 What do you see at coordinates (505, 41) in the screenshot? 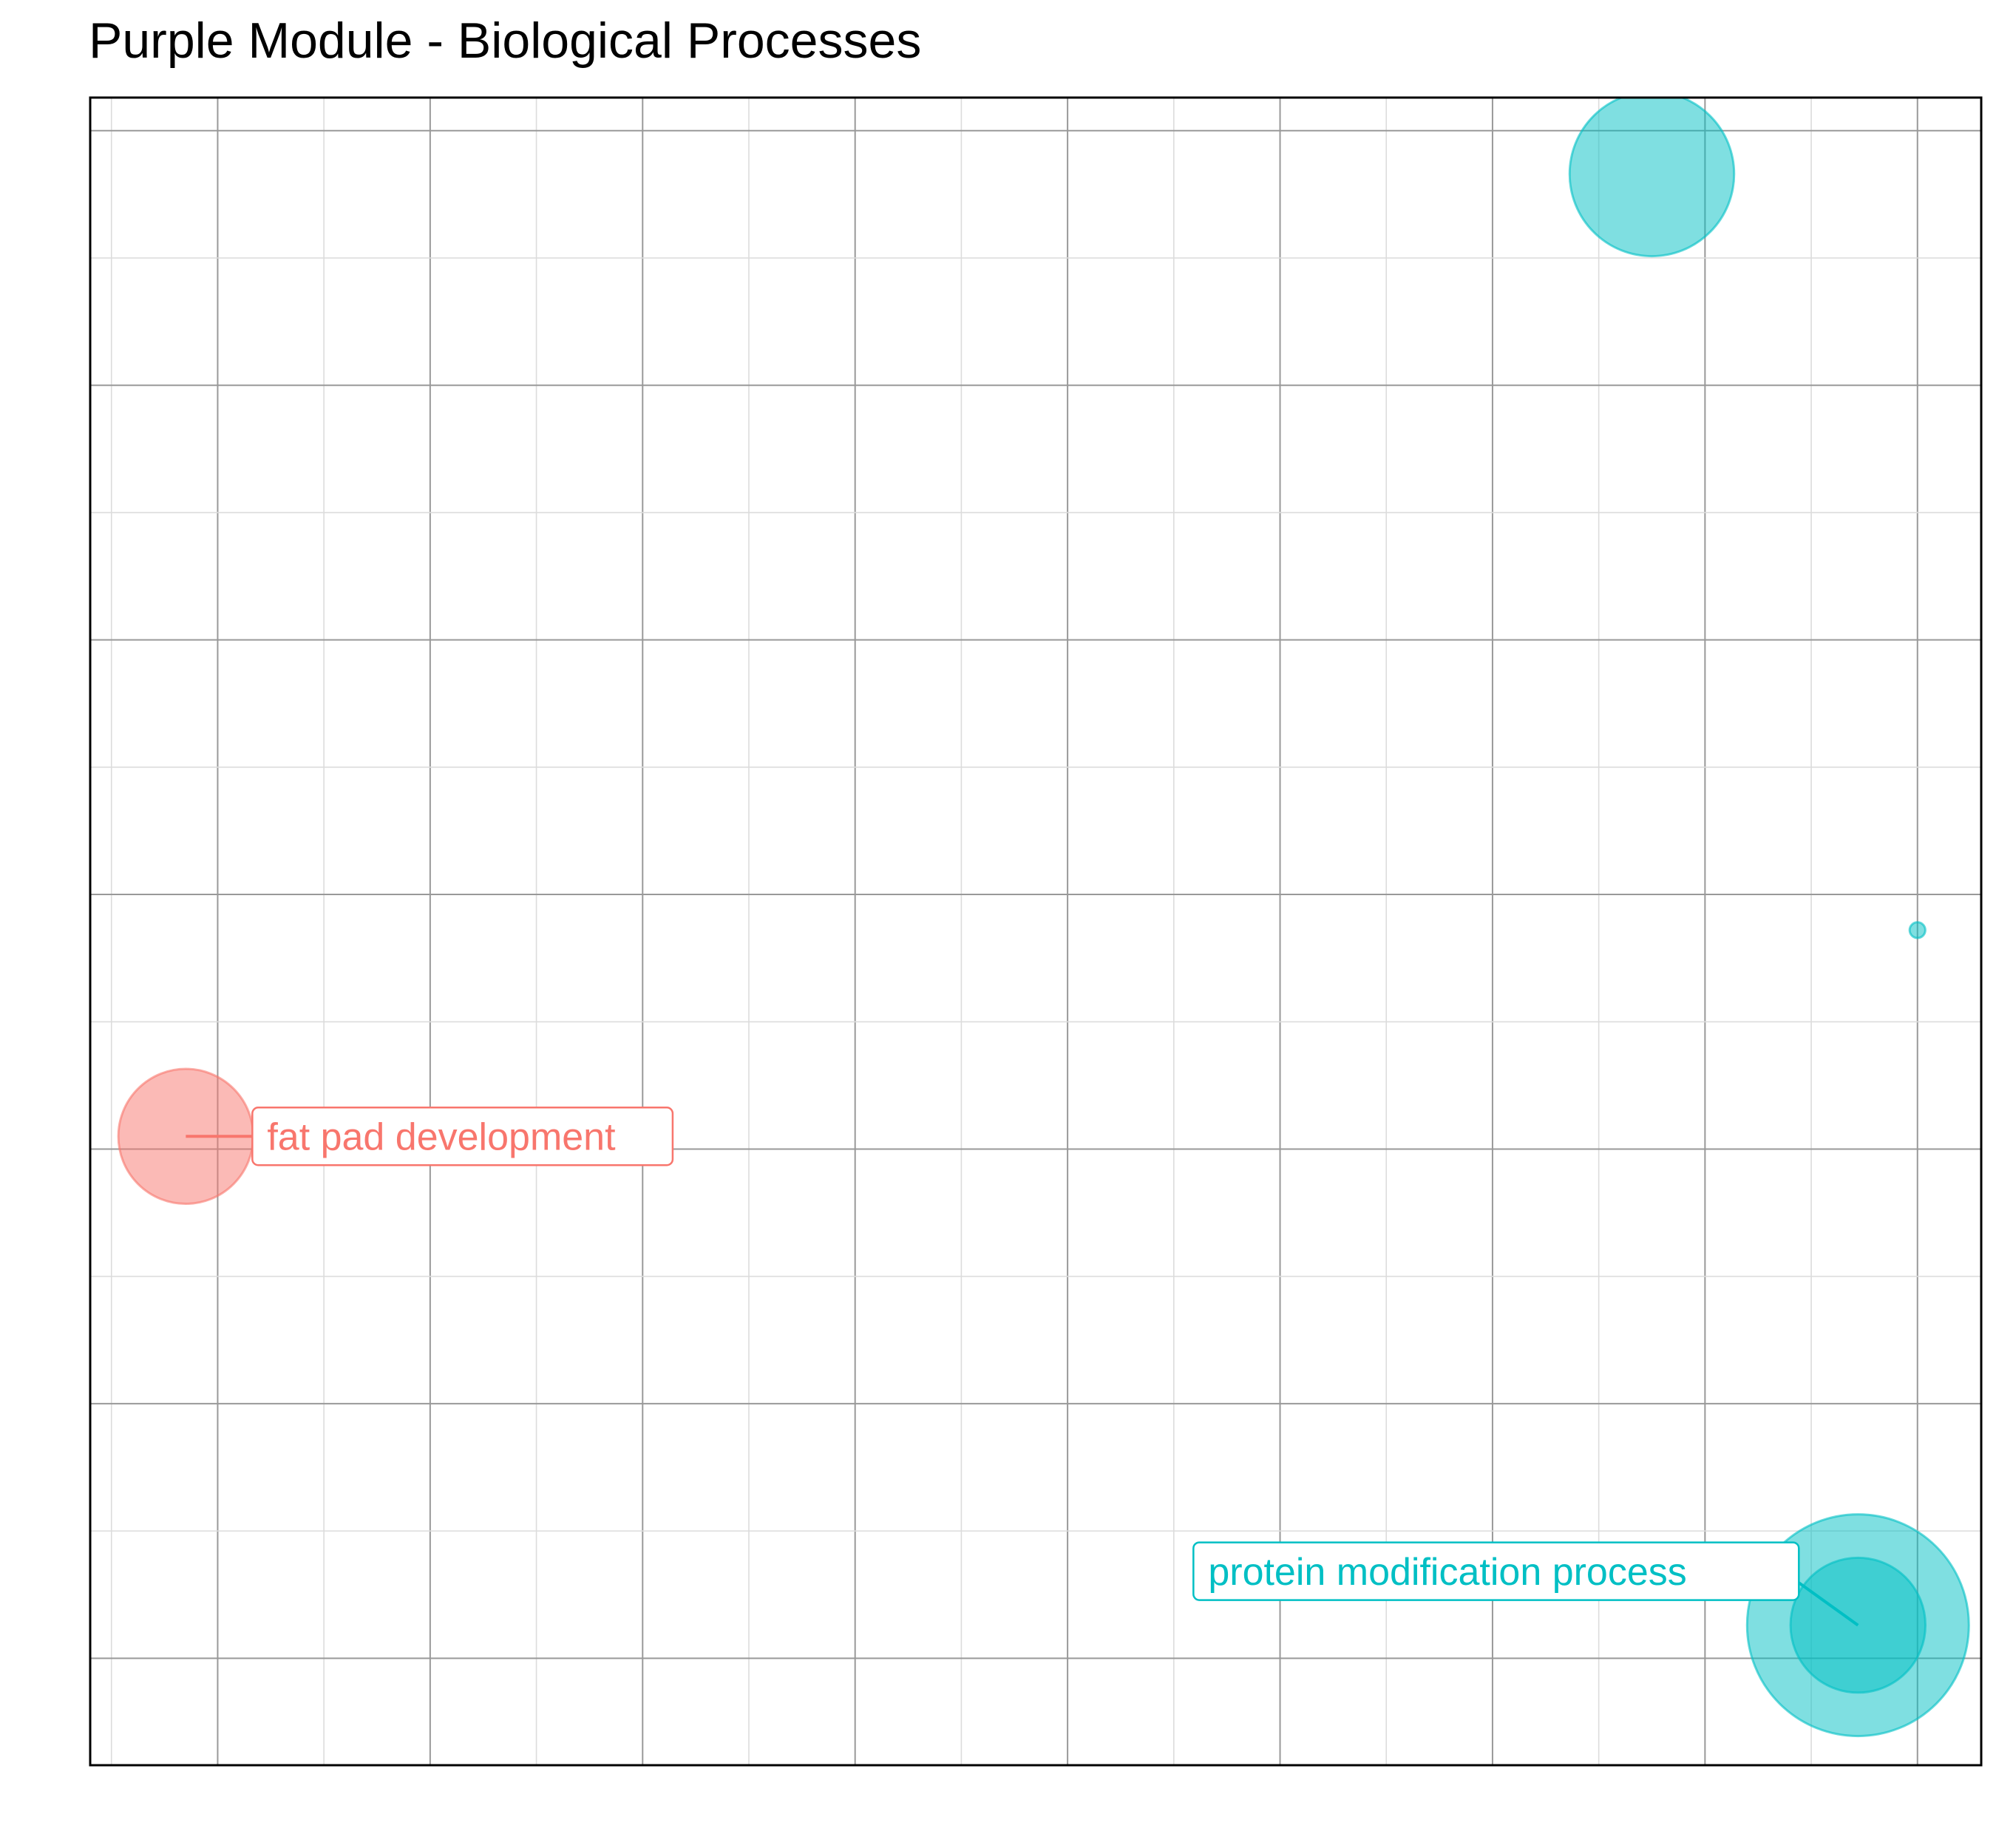
I see `chart-title: Purple Module - Biological Processes` at bounding box center [505, 41].